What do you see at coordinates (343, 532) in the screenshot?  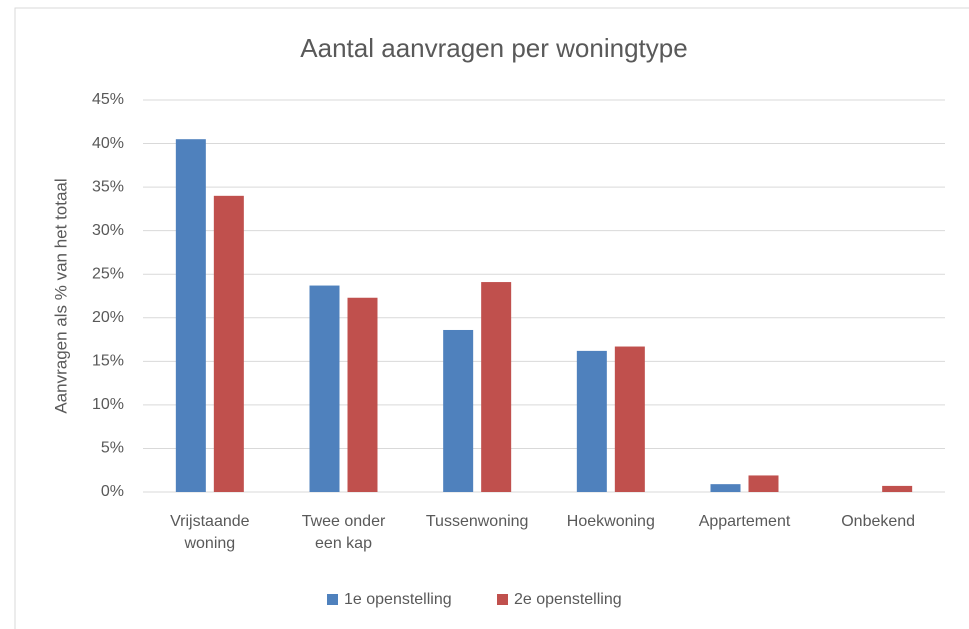 I see `x-tick-label: Twee onder een kap` at bounding box center [343, 532].